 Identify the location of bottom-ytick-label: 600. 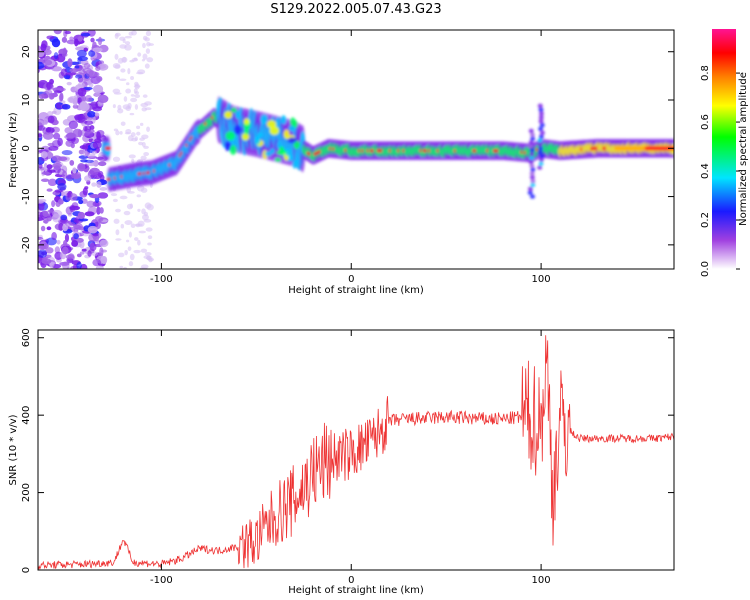
(26, 337).